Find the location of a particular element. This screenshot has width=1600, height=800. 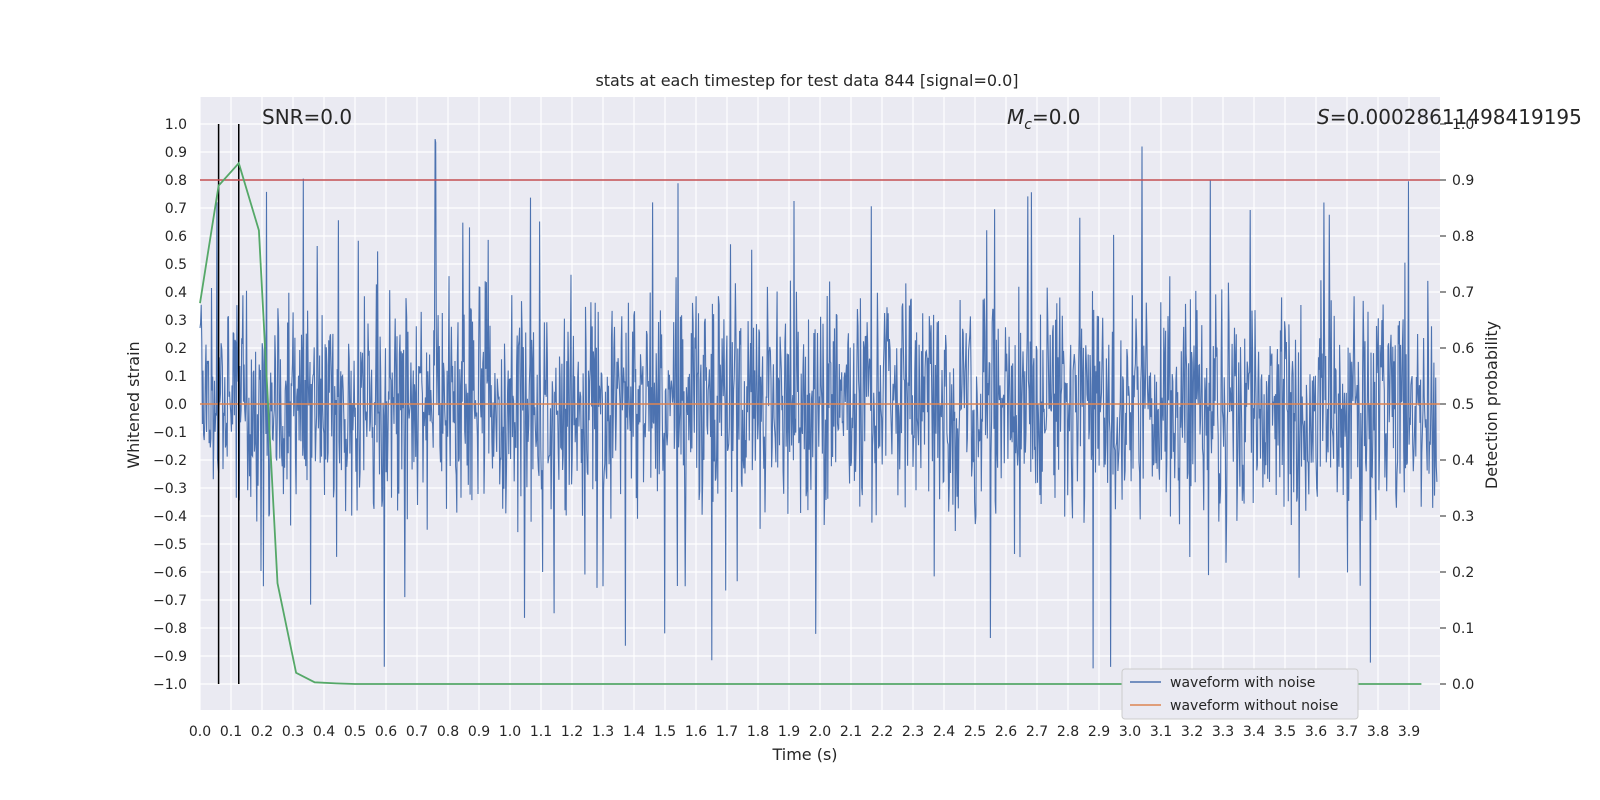

x-tick-label: 0.1 is located at coordinates (231, 732).